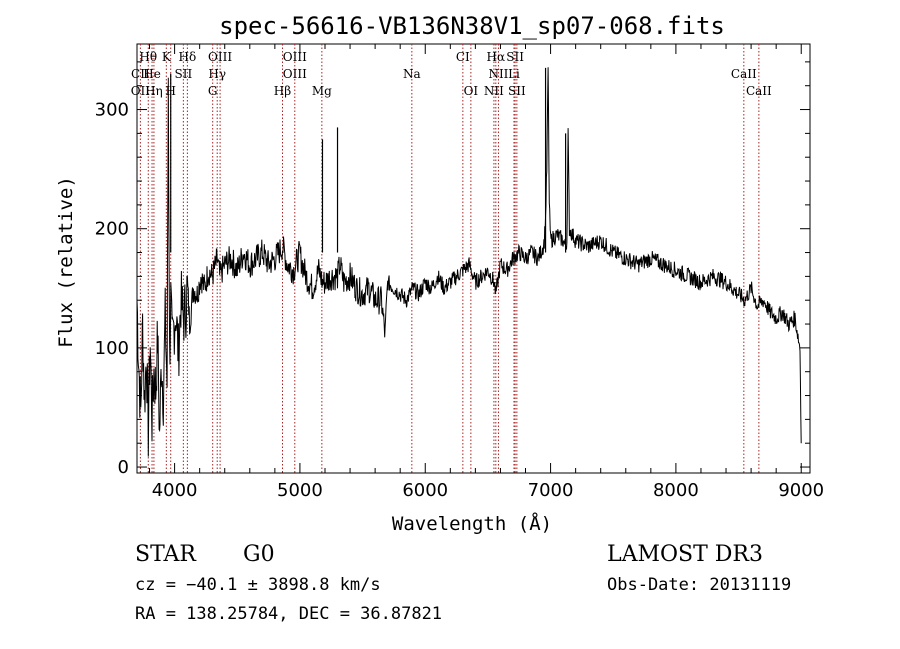  I want to click on y-tick-label: 200, so click(112, 229).